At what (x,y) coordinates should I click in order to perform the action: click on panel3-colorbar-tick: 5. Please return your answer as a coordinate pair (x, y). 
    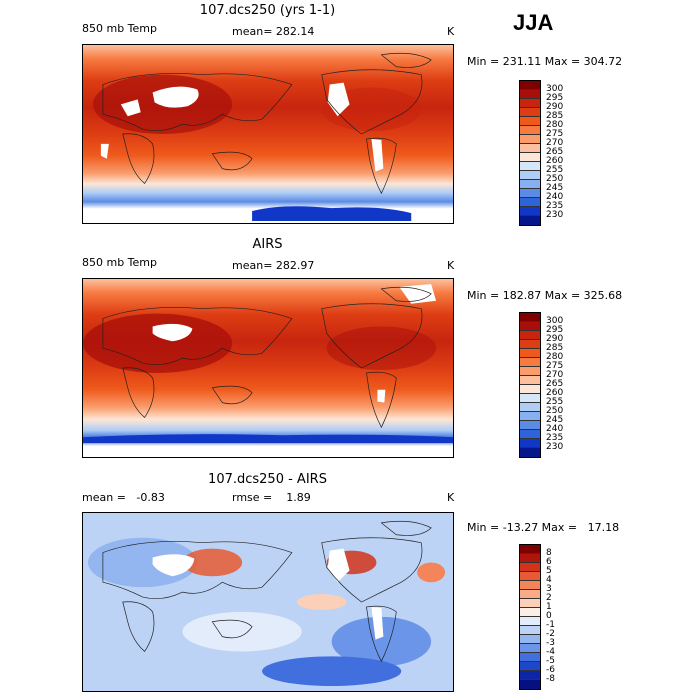
    Looking at the image, I should click on (549, 571).